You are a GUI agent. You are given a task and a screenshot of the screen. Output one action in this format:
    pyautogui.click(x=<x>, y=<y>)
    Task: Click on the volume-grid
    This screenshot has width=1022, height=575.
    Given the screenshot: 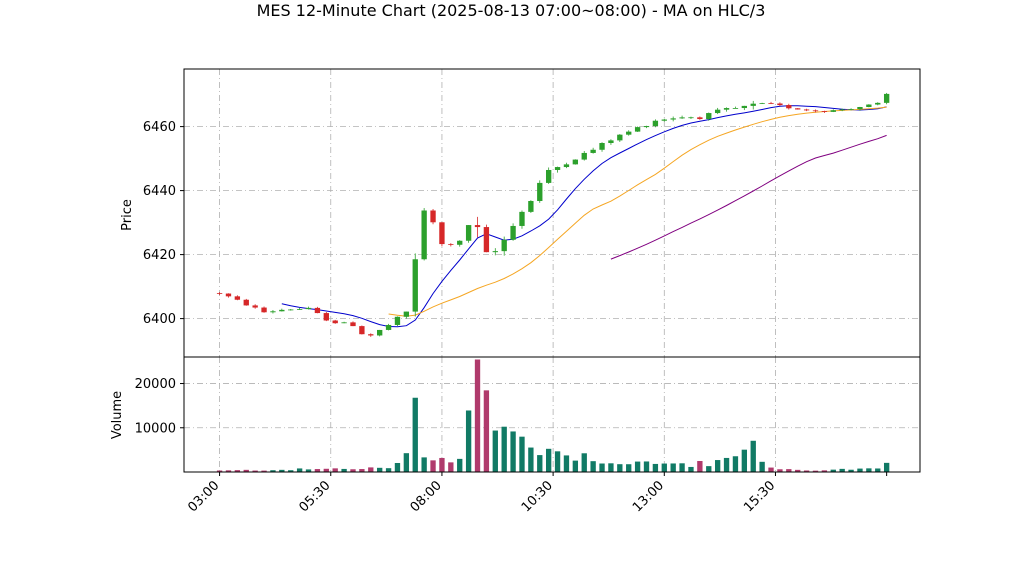 What is the action you would take?
    pyautogui.click(x=552, y=414)
    